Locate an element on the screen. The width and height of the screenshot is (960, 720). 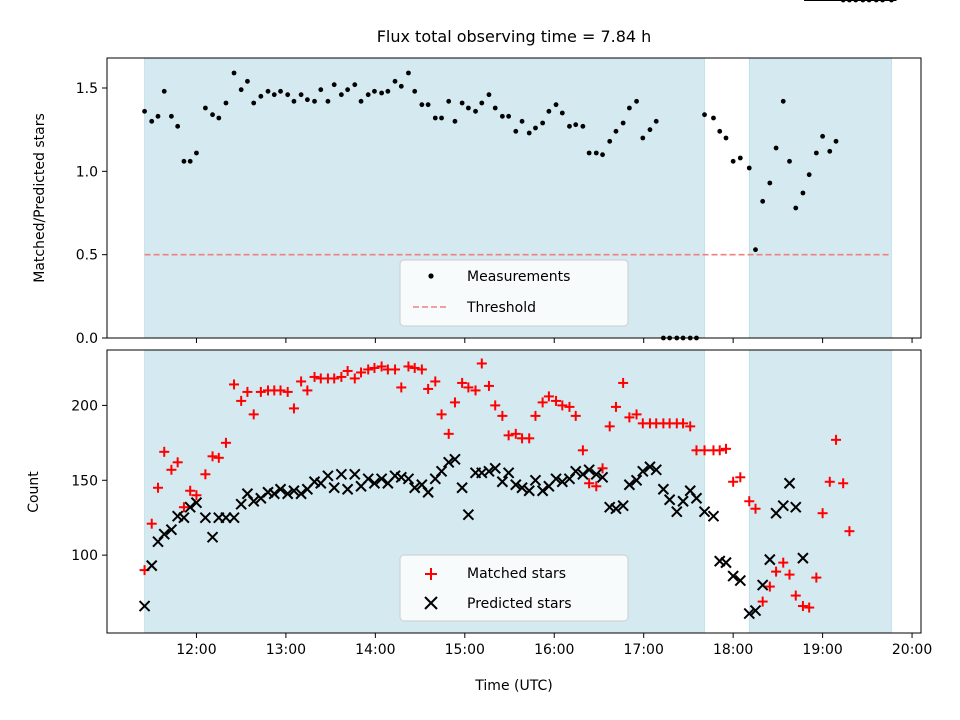
legend-plus-icon is located at coordinates (431, 574).